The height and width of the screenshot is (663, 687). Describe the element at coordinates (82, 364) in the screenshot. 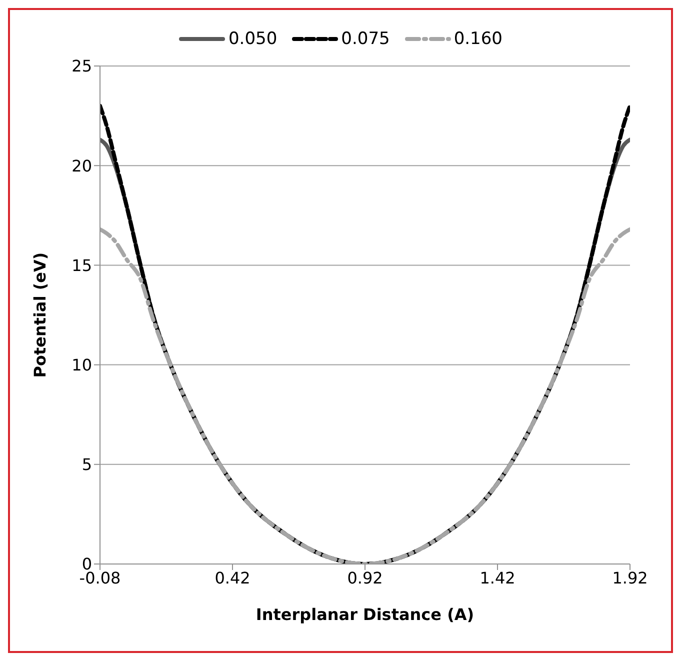

I see `y-tick-label: 10` at that location.